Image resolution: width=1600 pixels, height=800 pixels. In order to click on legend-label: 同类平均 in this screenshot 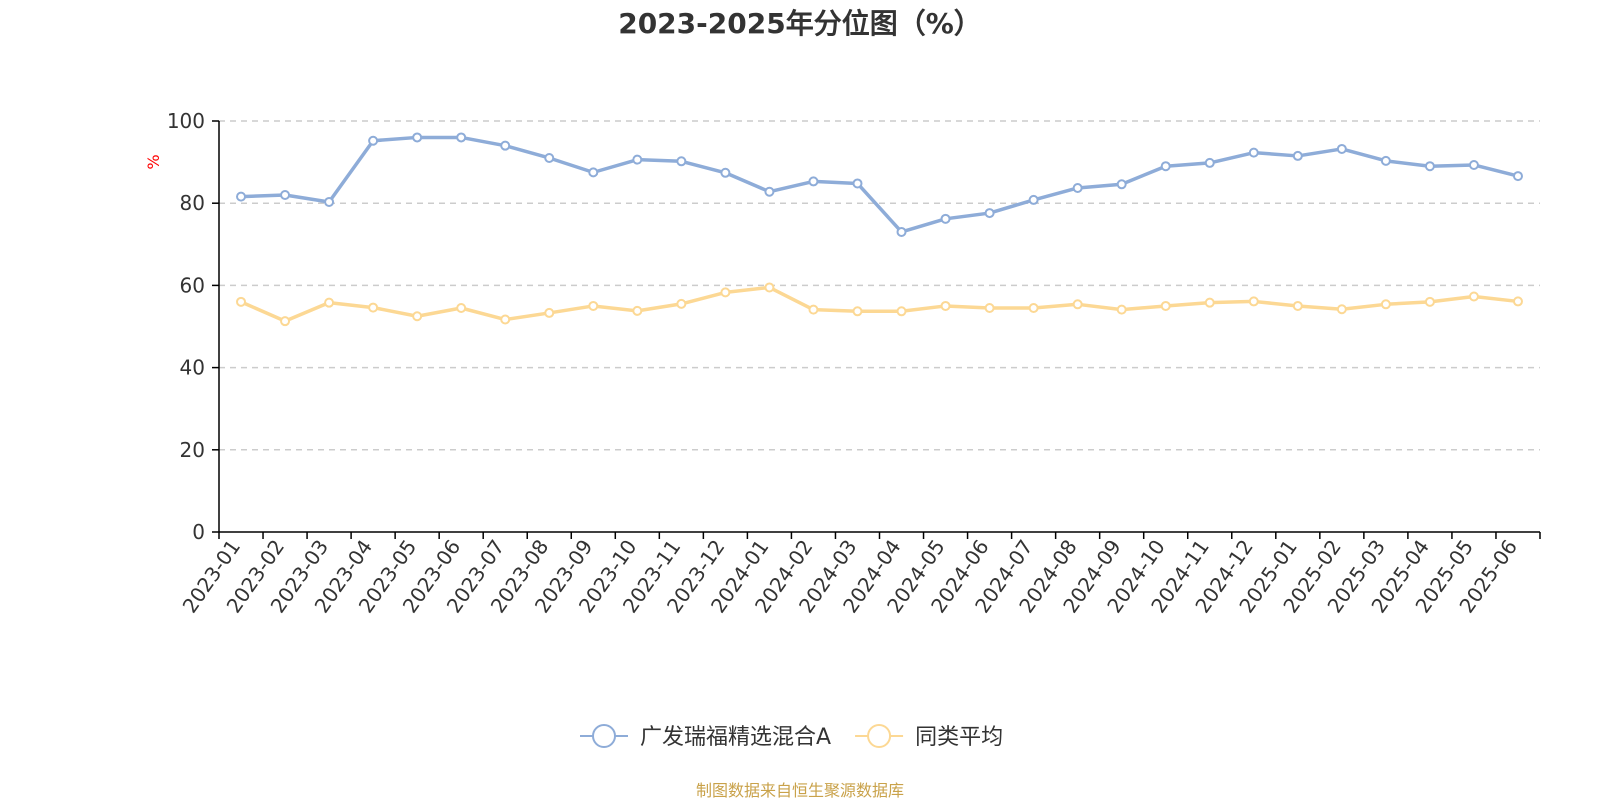, I will do `click(959, 737)`.